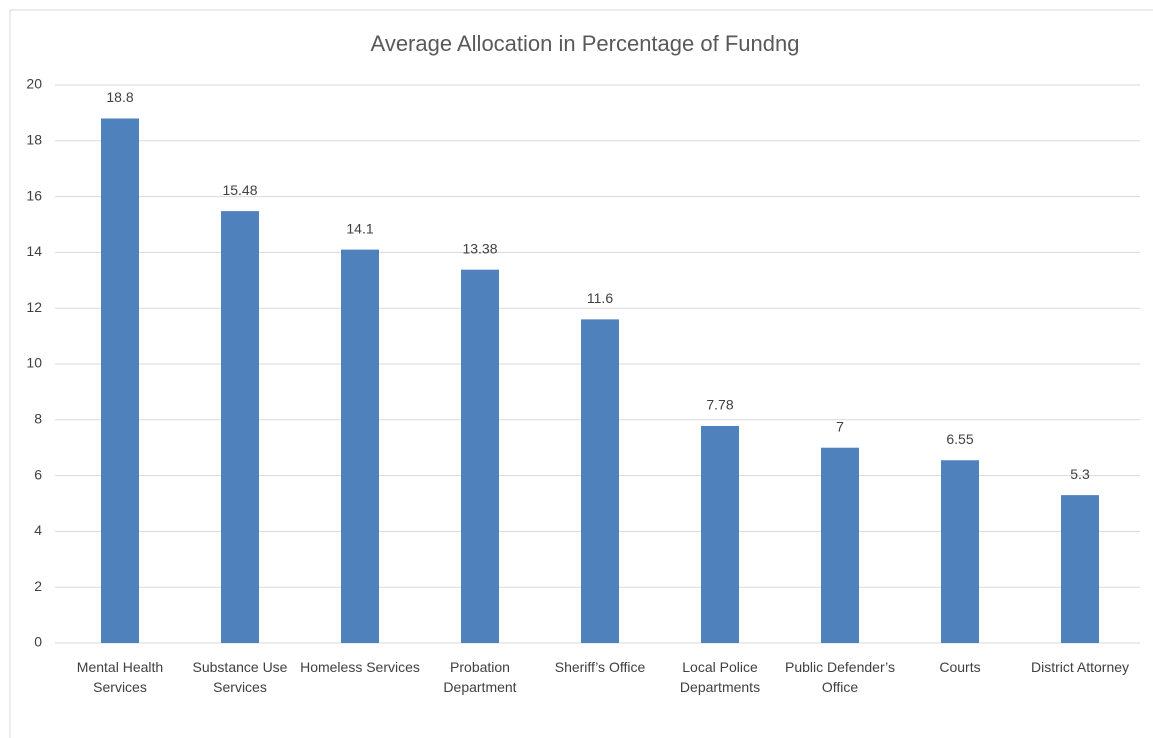  I want to click on y-tick-label: 6, so click(38, 474).